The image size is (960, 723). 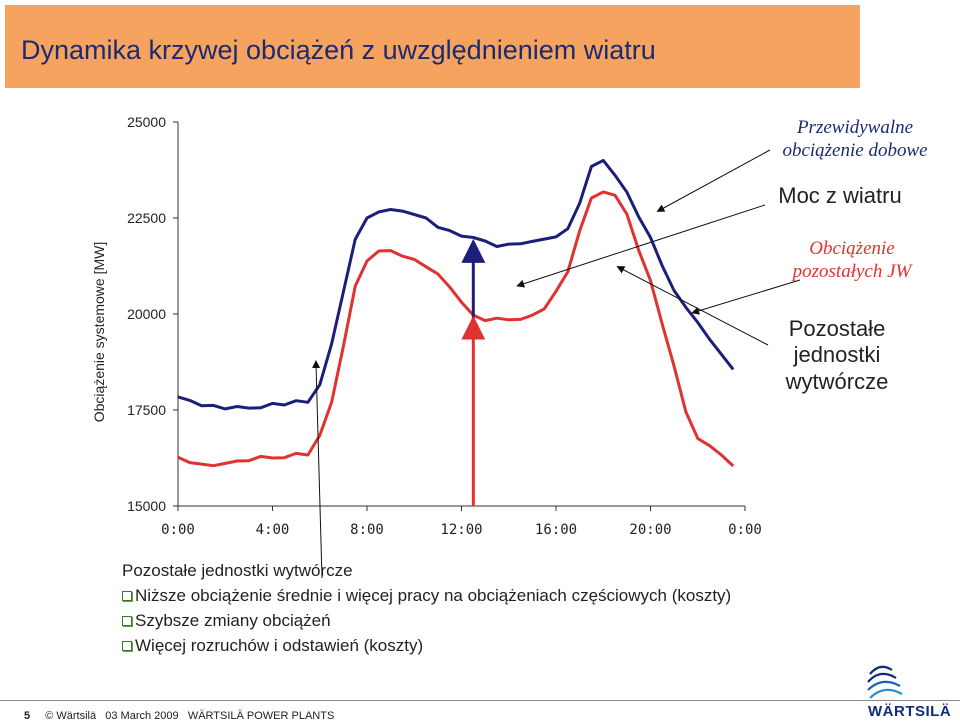 What do you see at coordinates (556, 530) in the screenshot?
I see `x-tick-label: 16:00` at bounding box center [556, 530].